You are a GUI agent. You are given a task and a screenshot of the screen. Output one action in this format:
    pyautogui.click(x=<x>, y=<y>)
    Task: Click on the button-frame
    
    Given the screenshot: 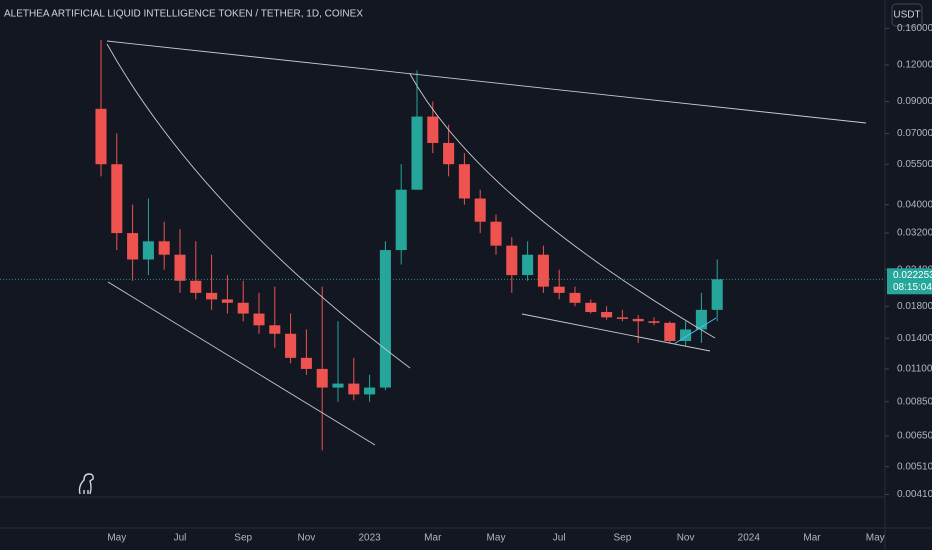 What is the action you would take?
    pyautogui.click(x=907, y=15)
    